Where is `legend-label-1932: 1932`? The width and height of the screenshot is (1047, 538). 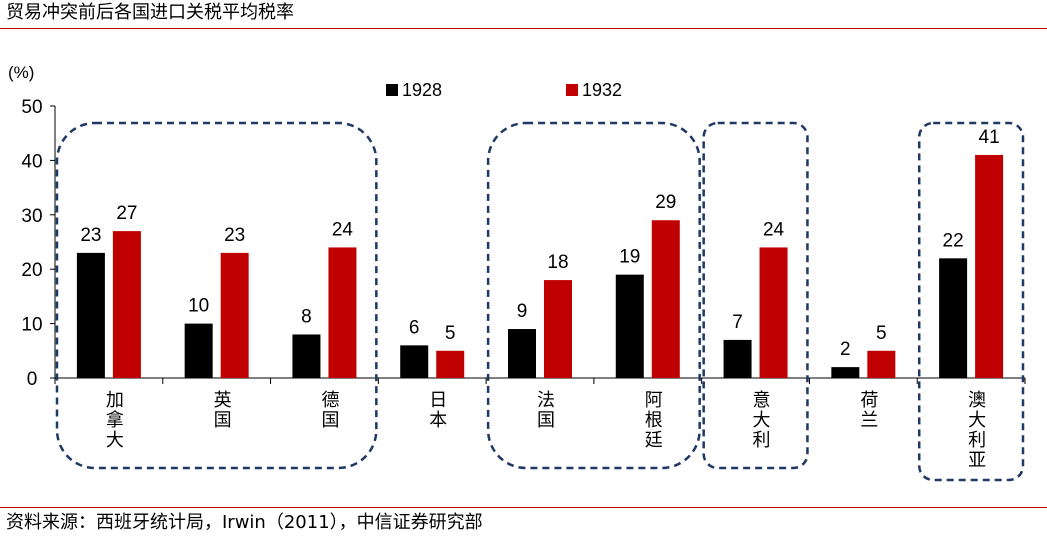
legend-label-1932: 1932 is located at coordinates (602, 90).